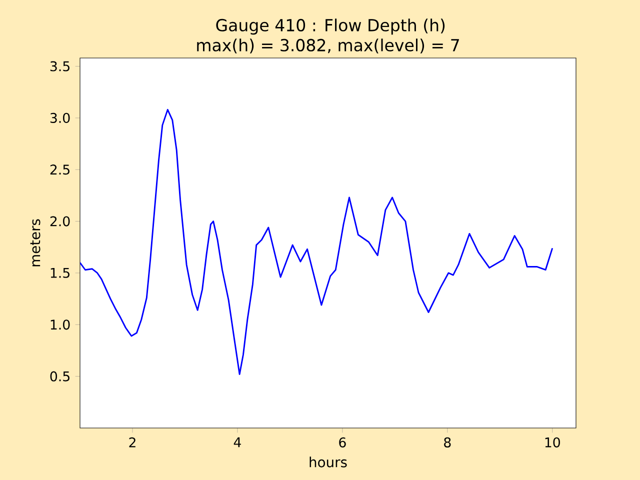 The width and height of the screenshot is (640, 480). I want to click on y-tick-label: 1.5, so click(60, 273).